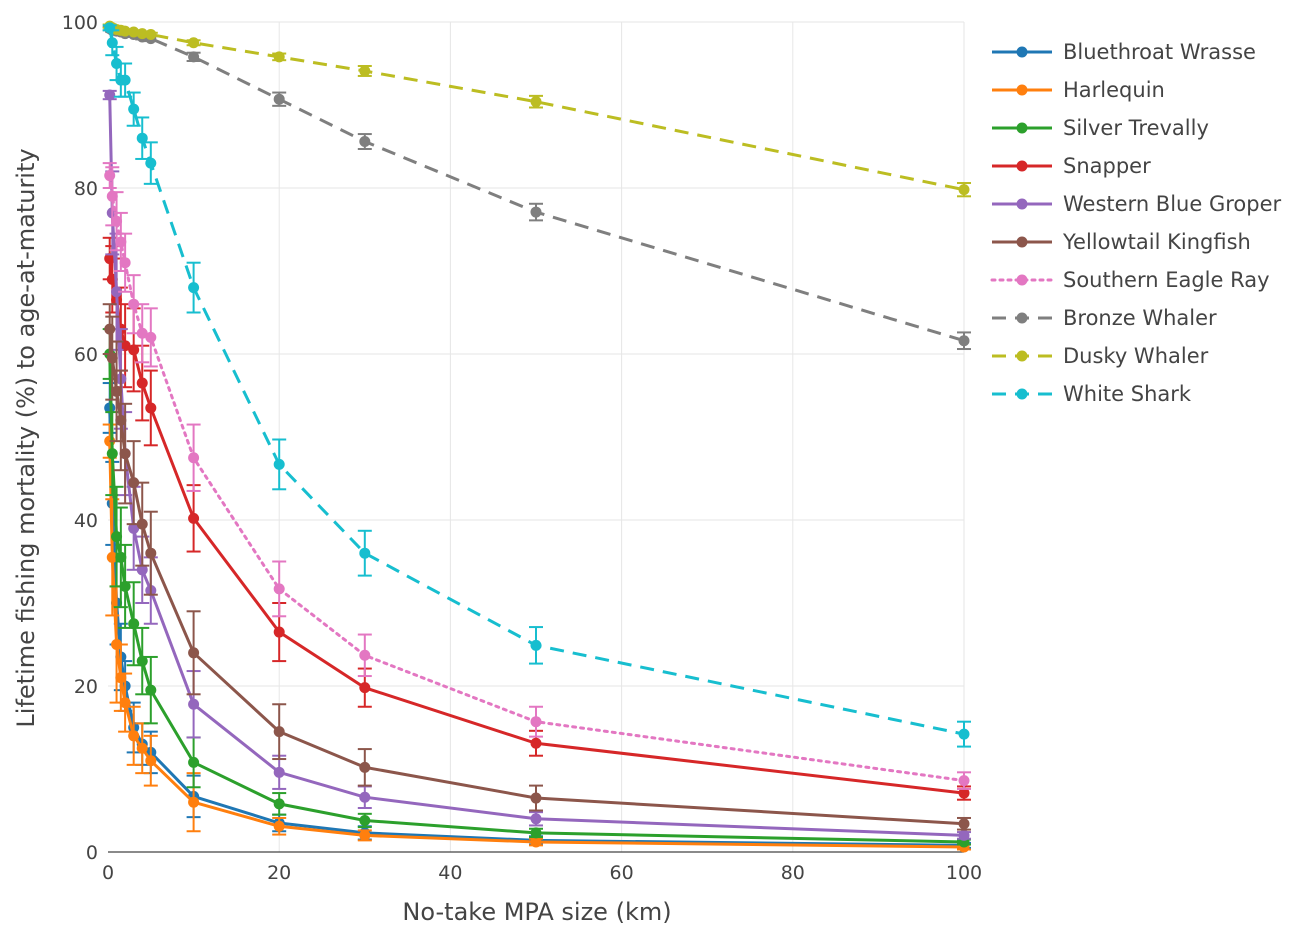  I want to click on legend-item: Bronze Whaler, so click(1104, 318).